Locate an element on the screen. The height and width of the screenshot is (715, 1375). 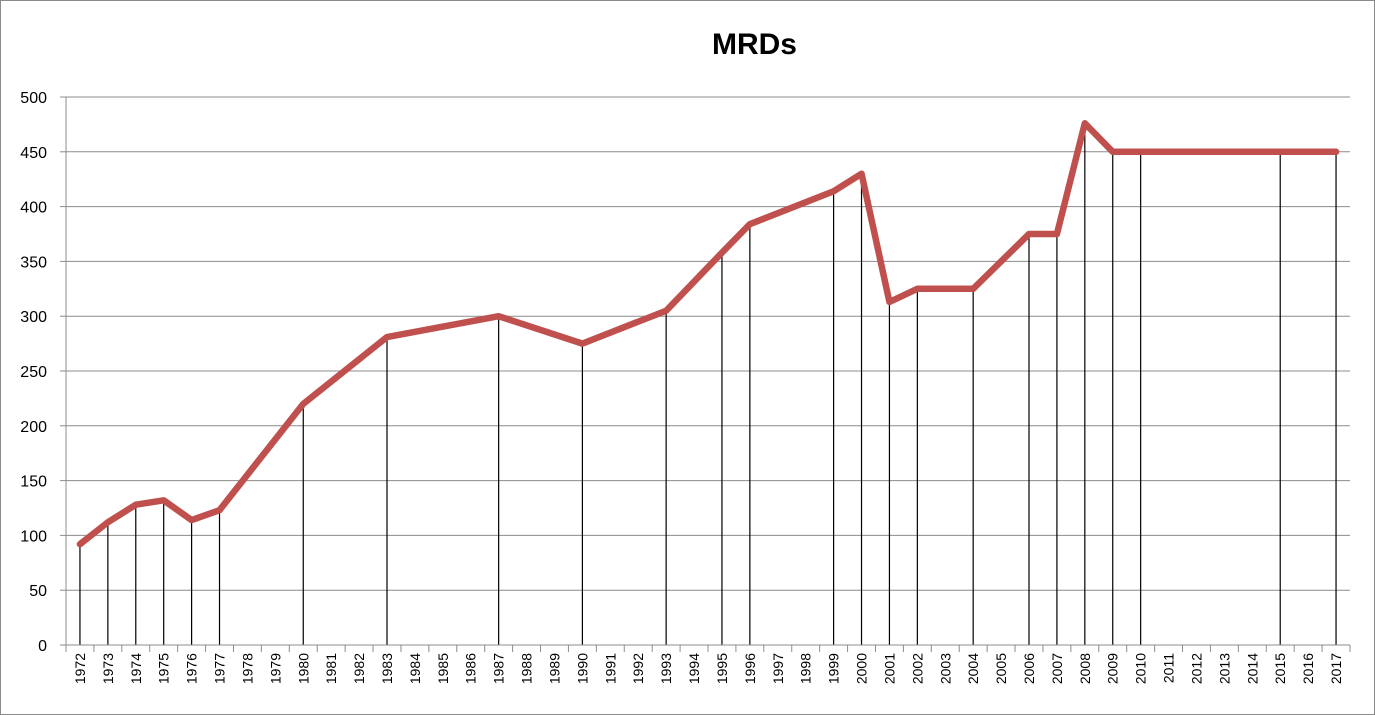
x-tick-label: 2015 is located at coordinates (1280, 668).